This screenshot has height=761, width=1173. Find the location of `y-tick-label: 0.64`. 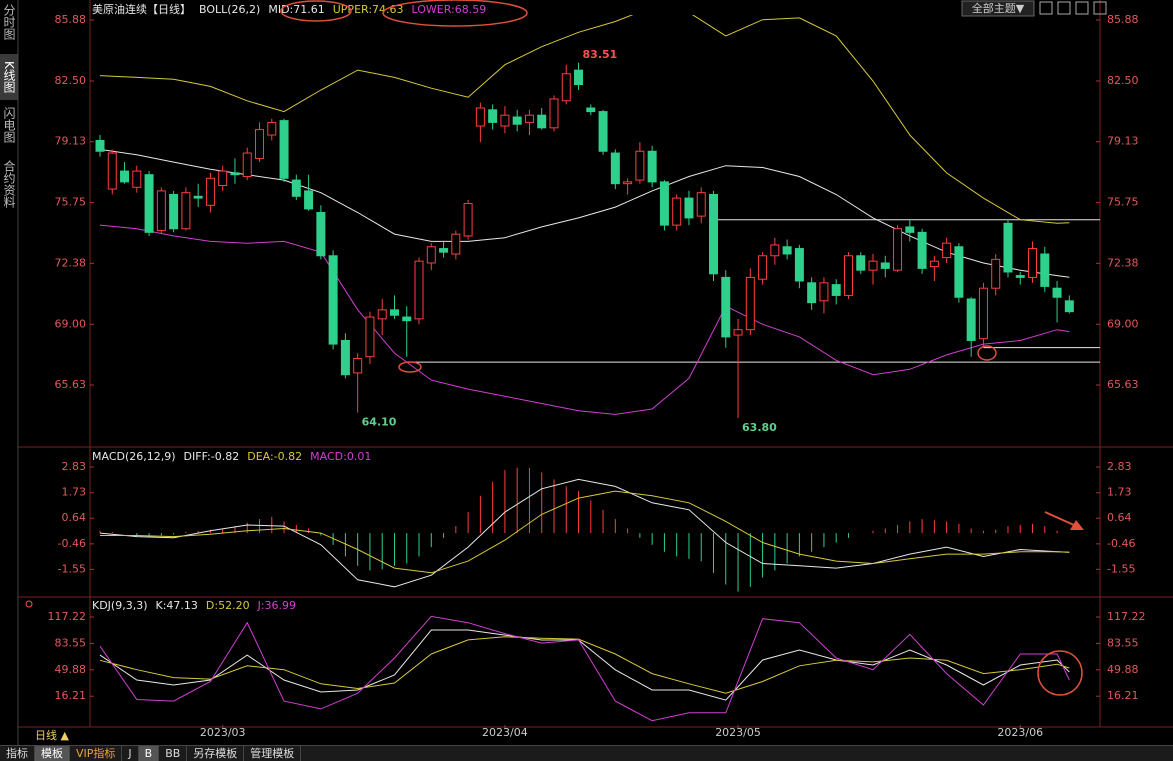

y-tick-label: 0.64 is located at coordinates (1119, 517).